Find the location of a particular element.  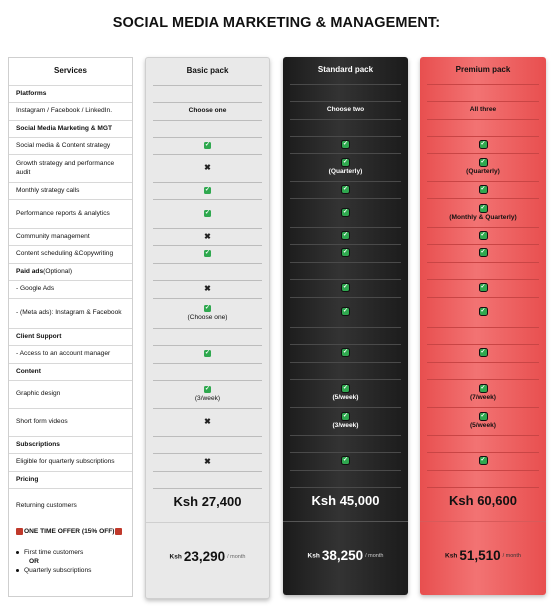

premium-cell-meta-ads-instagram-facebook: ✓ is located at coordinates (483, 311).